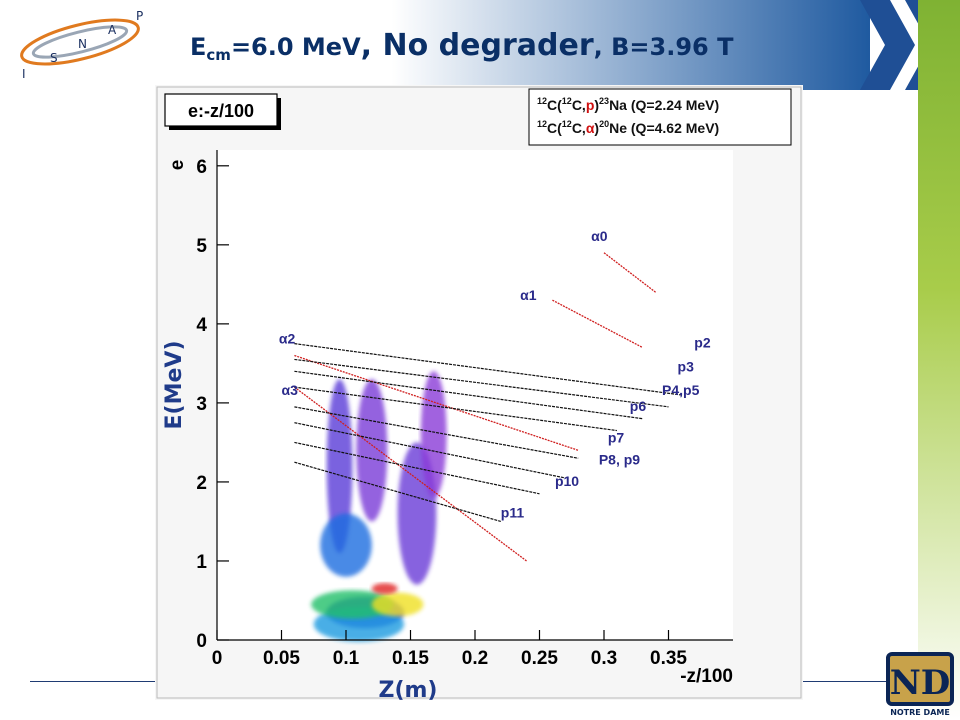  I want to click on y-axis-title: e, so click(177, 165).